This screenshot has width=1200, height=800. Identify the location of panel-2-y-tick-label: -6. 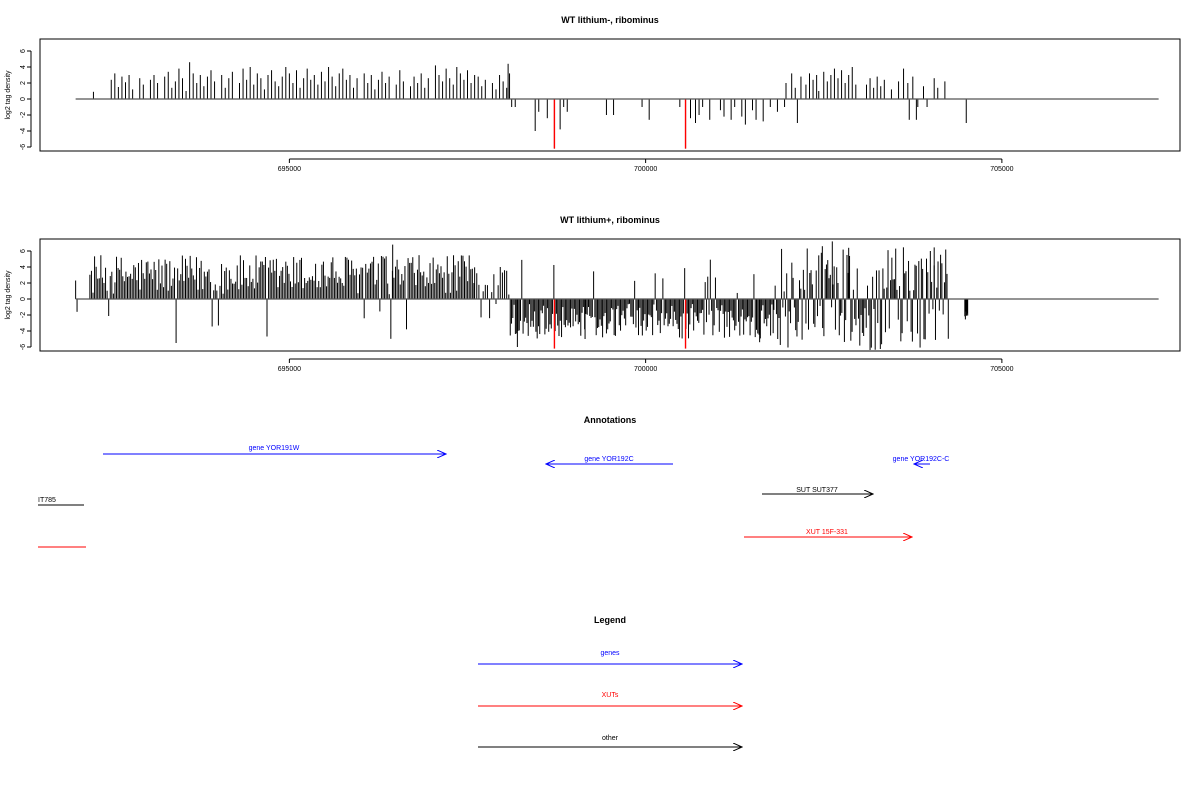
(23, 347).